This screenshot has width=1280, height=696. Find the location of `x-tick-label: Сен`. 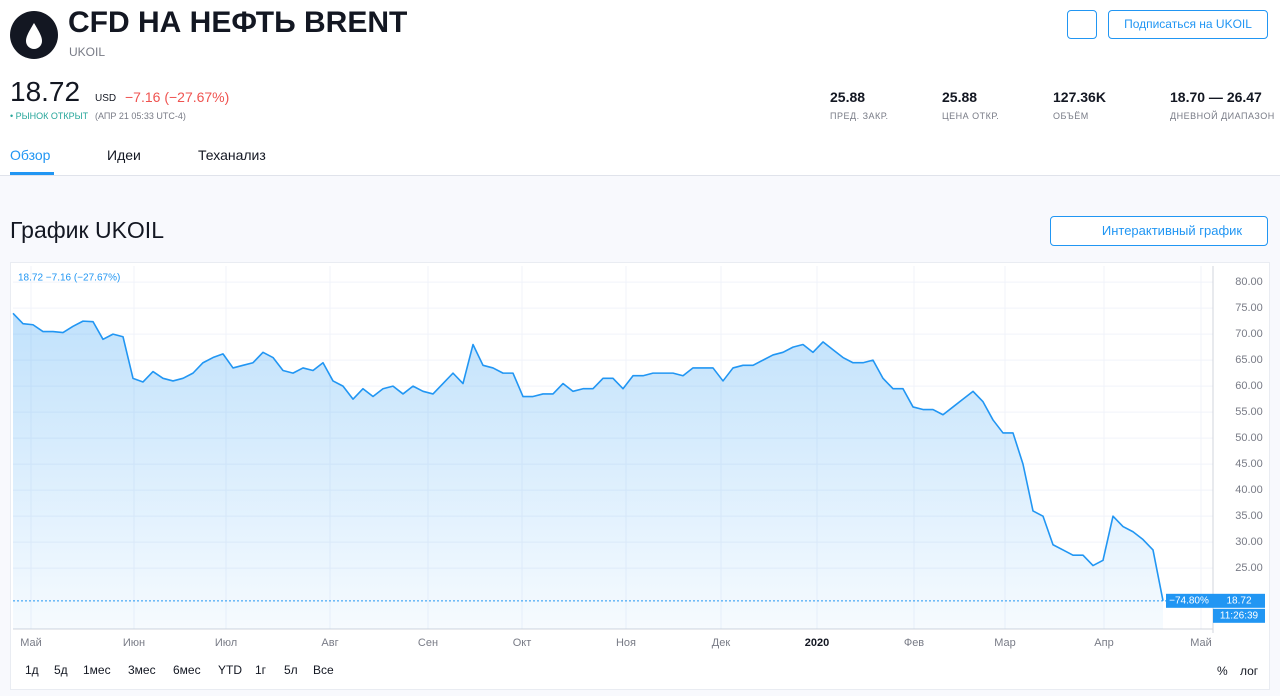

x-tick-label: Сен is located at coordinates (428, 643).